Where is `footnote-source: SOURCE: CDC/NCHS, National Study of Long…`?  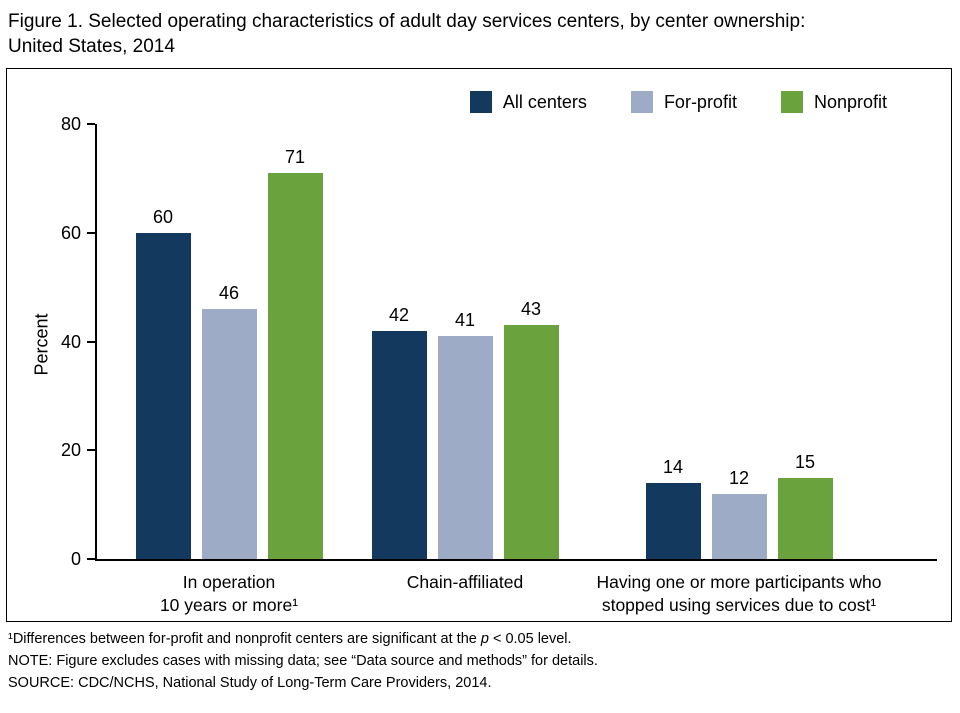
footnote-source: SOURCE: CDC/NCHS, National Study of Long… is located at coordinates (250, 682).